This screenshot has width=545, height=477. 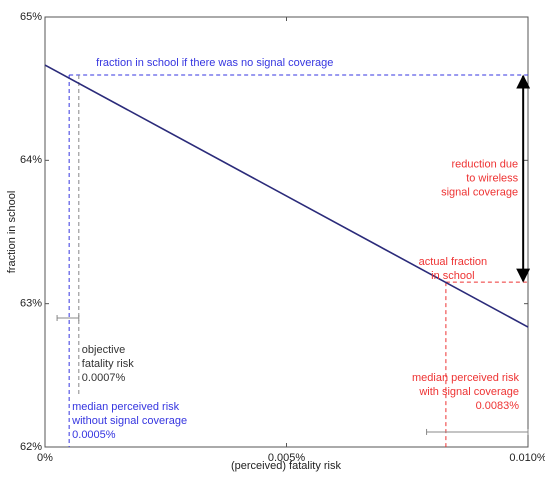 What do you see at coordinates (45, 458) in the screenshot?
I see `x-tick-label: 0%` at bounding box center [45, 458].